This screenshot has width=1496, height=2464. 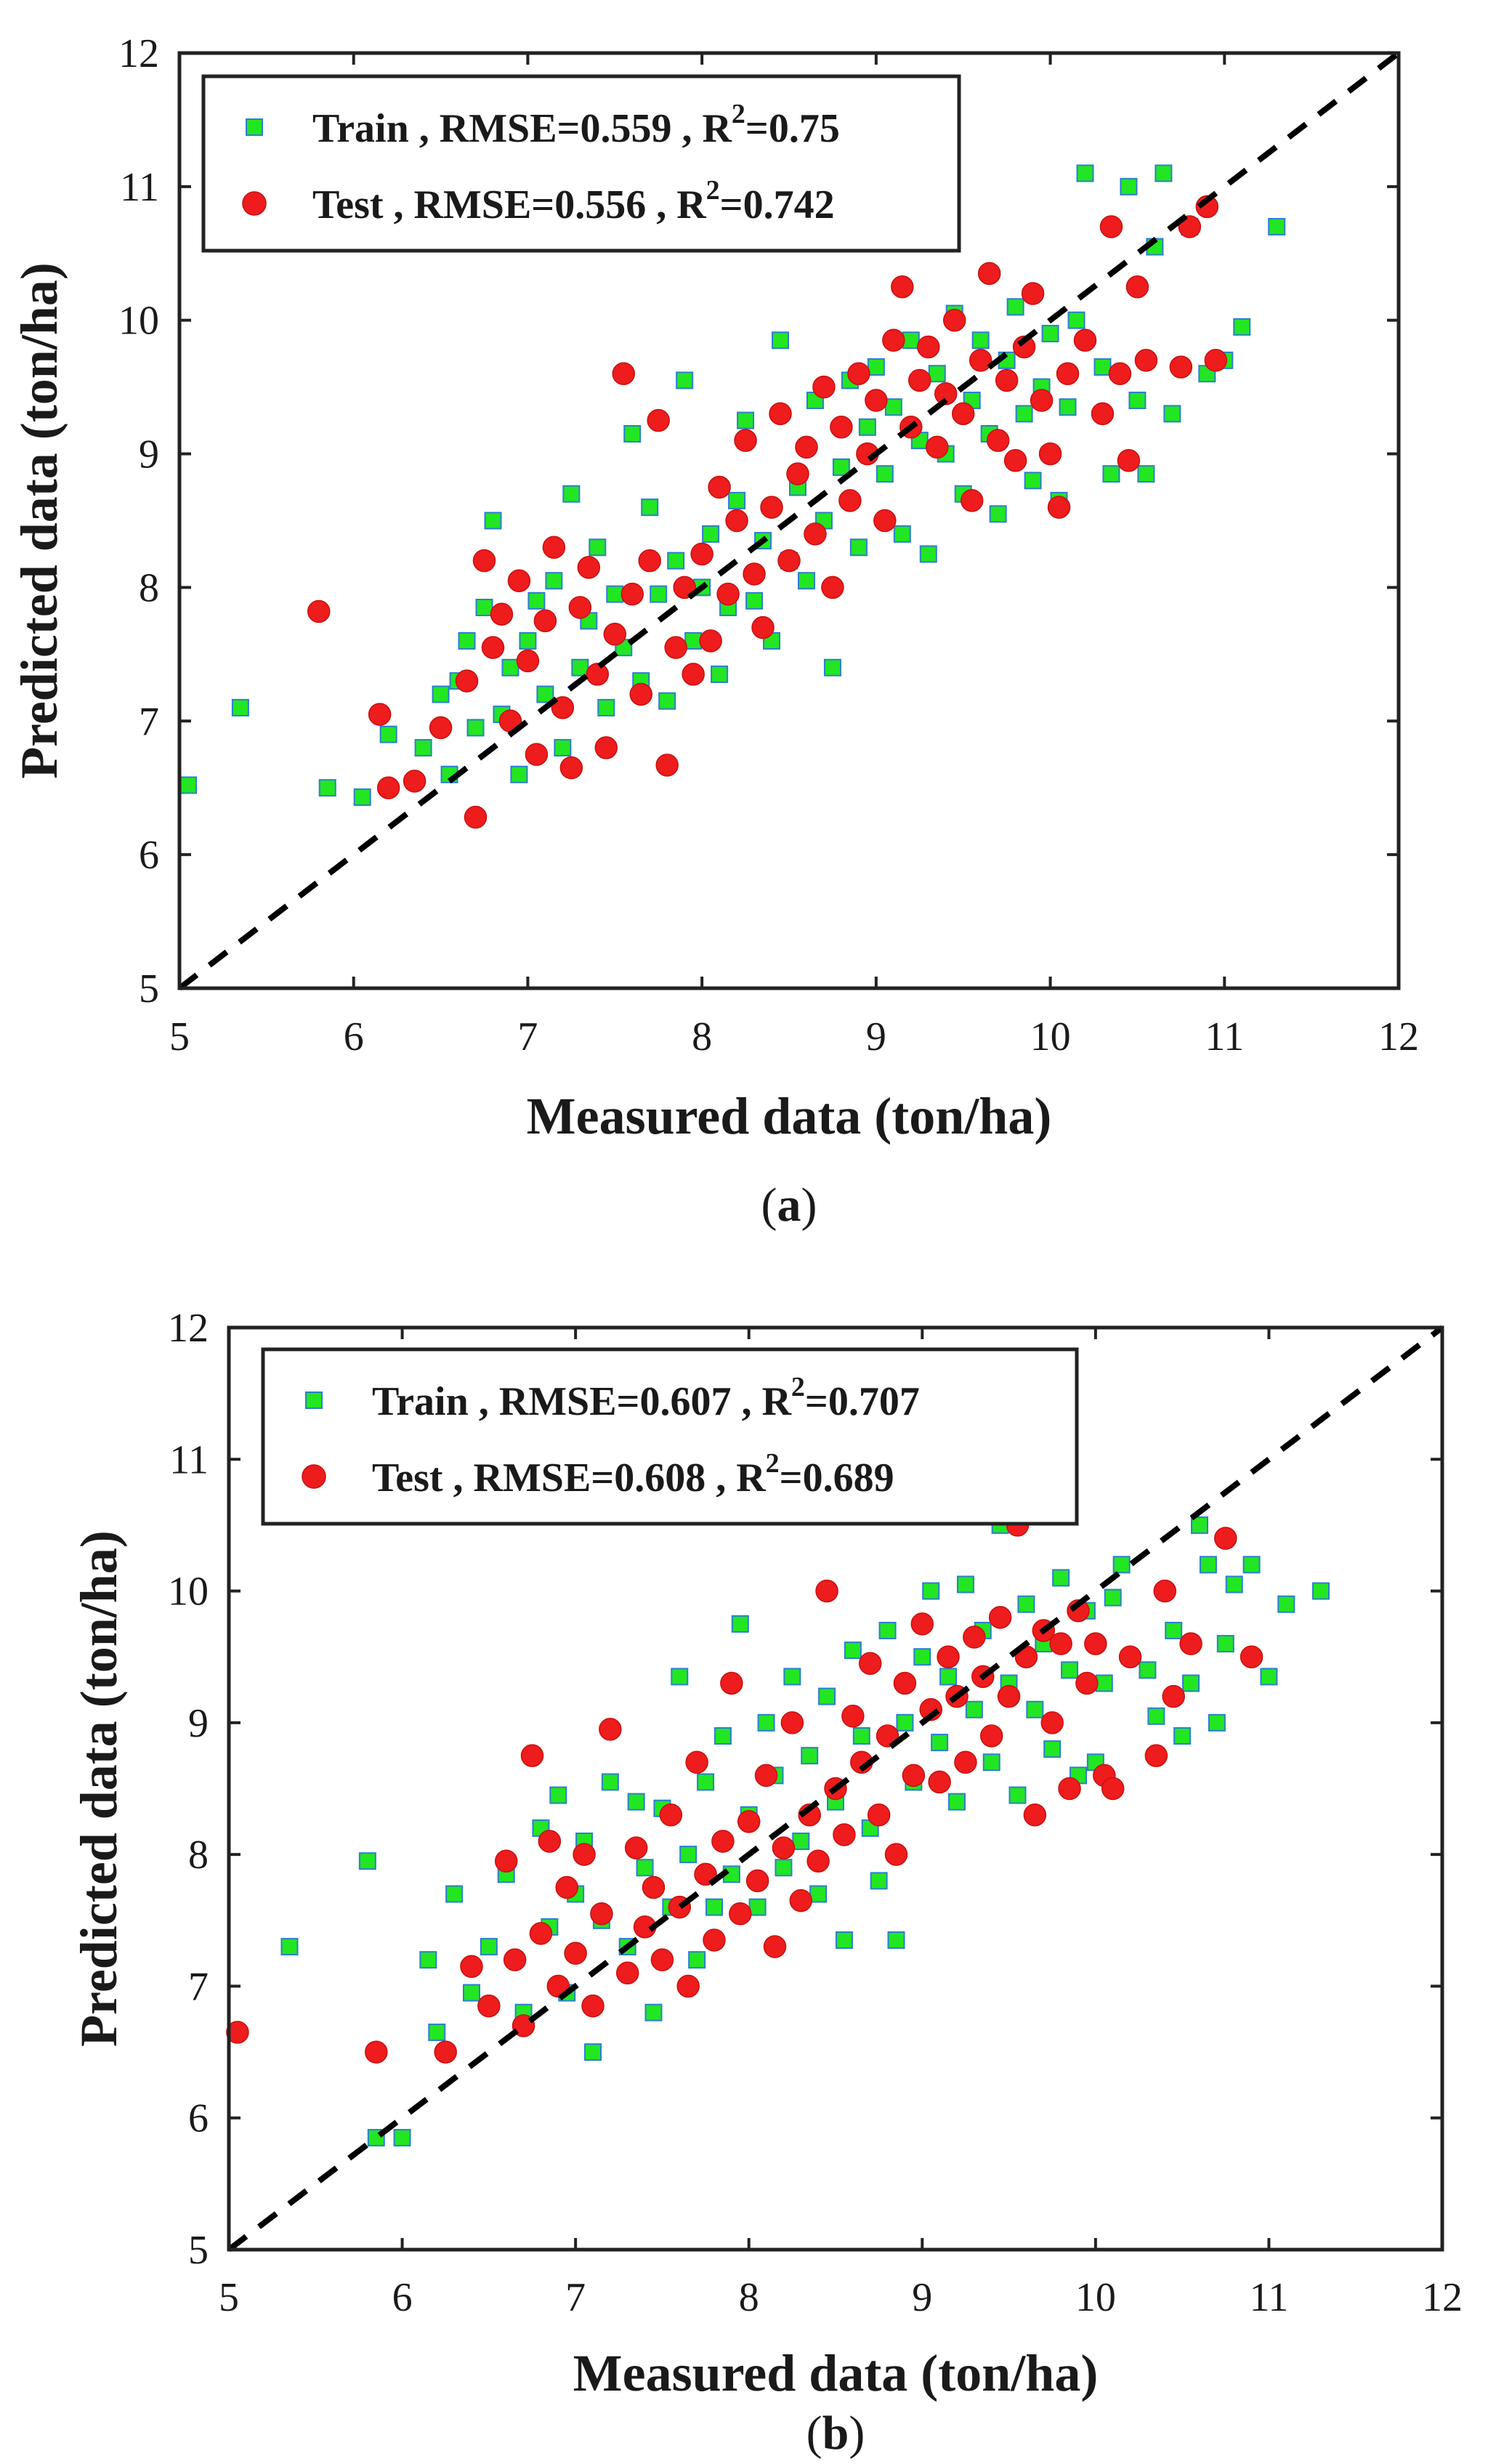 I want to click on y-tick-label: 5, so click(x=198, y=2251).